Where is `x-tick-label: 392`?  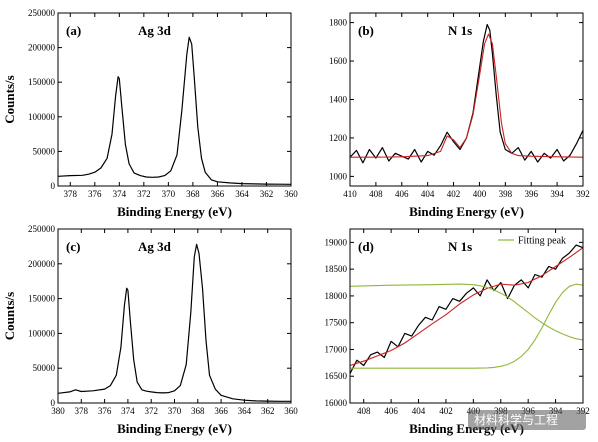
x-tick-label: 392 is located at coordinates (583, 194).